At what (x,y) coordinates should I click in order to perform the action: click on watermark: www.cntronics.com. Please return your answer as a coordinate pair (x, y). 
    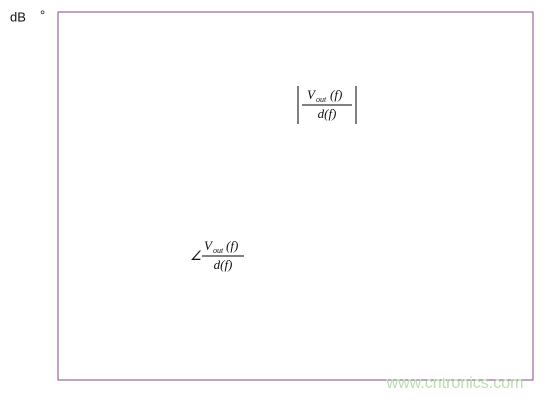
    Looking at the image, I should click on (455, 383).